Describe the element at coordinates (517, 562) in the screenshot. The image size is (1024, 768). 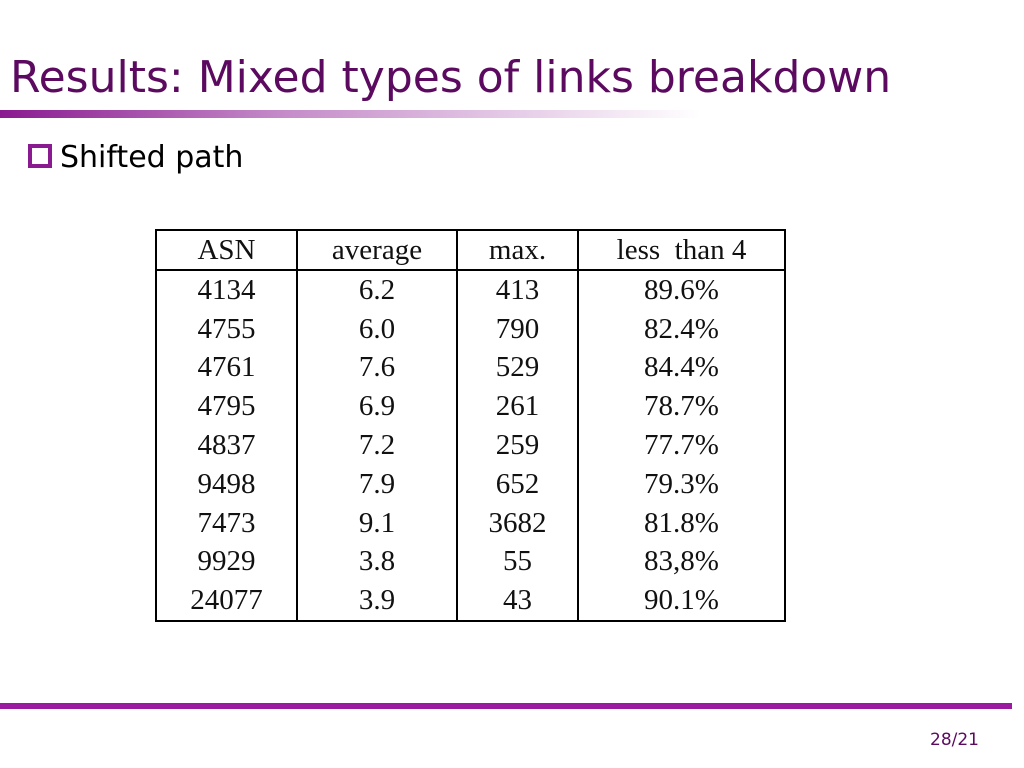
I see `table-cell: 55` at that location.